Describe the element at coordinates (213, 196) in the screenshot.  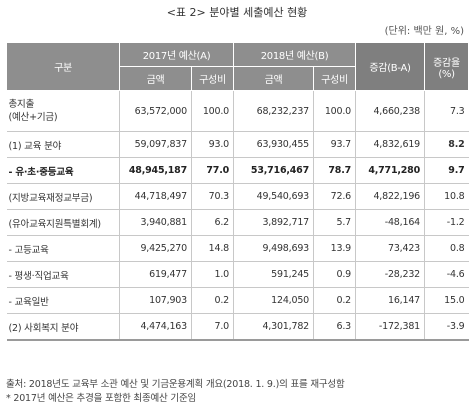
I see `share-2017: 70.3` at that location.